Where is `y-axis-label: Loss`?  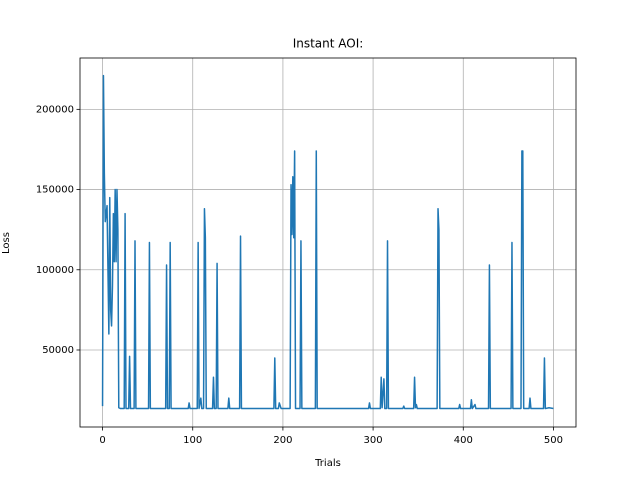 y-axis-label: Loss is located at coordinates (6, 243).